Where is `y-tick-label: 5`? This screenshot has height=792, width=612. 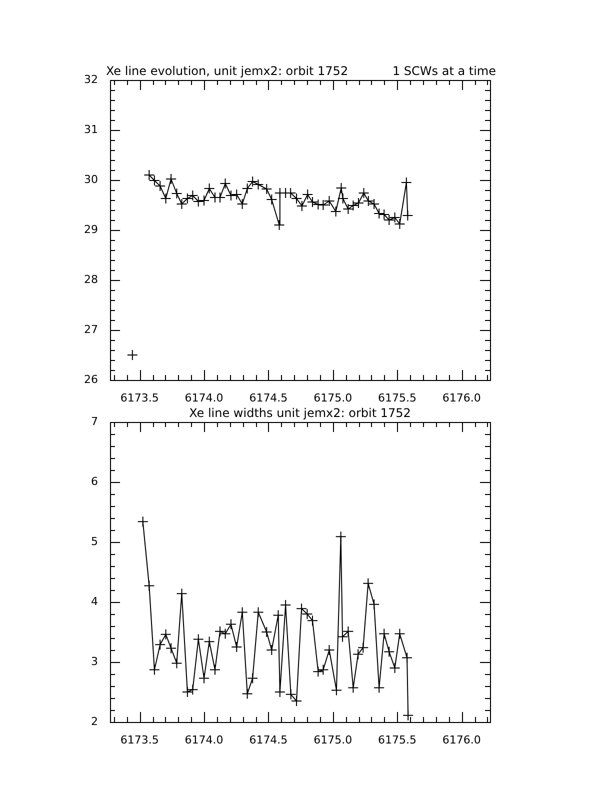
y-tick-label: 5 is located at coordinates (94, 541).